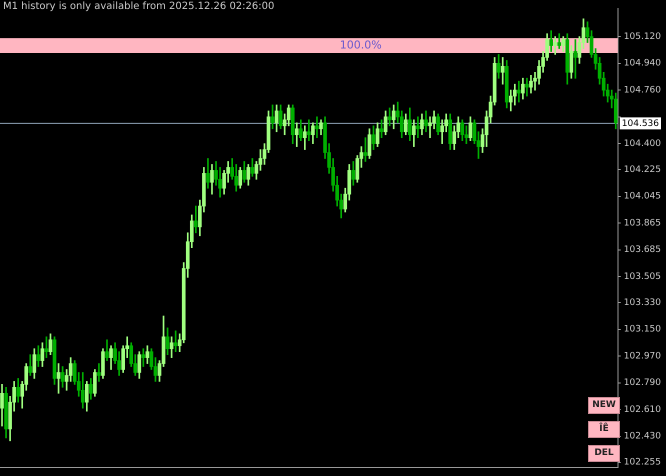 The image size is (666, 476). I want to click on y-tick-label: 102.970, so click(643, 356).